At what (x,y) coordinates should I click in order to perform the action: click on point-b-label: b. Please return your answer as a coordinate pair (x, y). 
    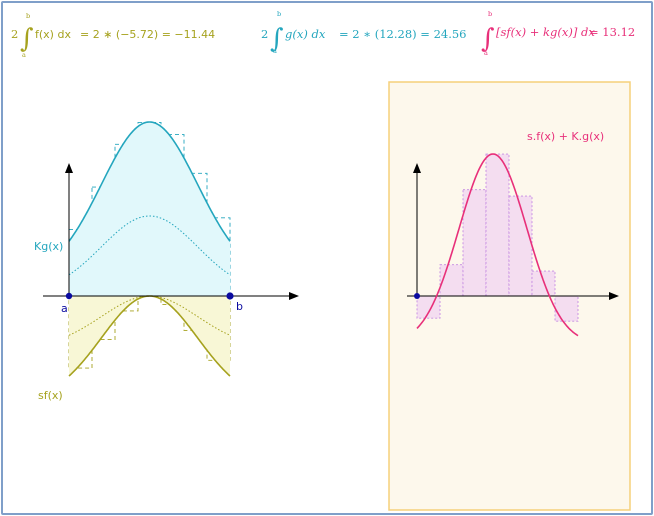
    Looking at the image, I should click on (239, 306).